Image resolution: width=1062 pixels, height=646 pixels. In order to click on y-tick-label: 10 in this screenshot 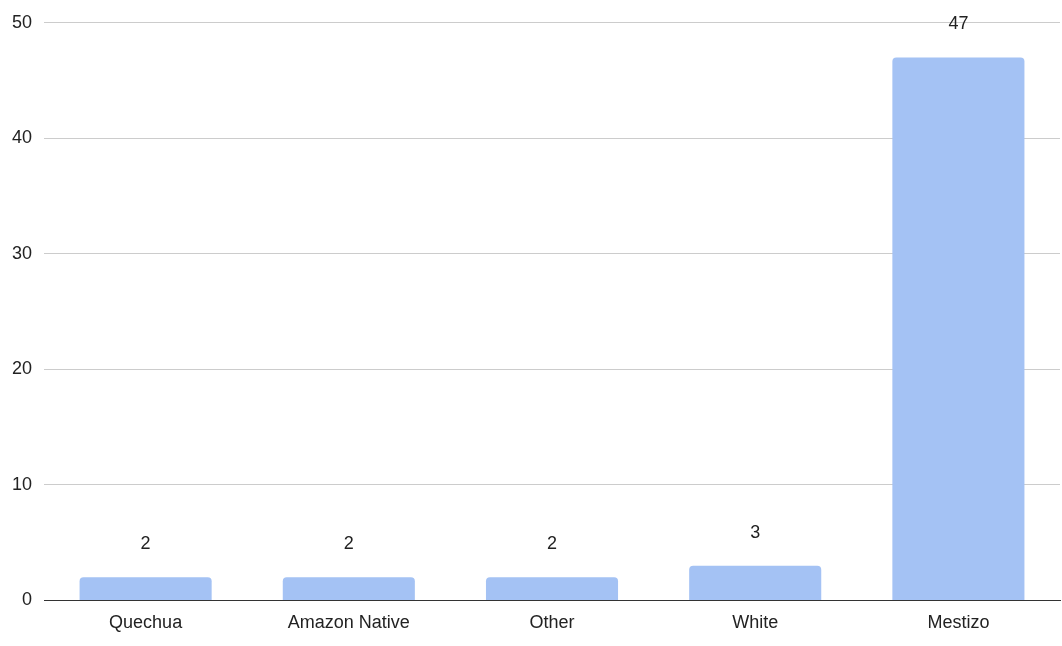, I will do `click(22, 483)`.